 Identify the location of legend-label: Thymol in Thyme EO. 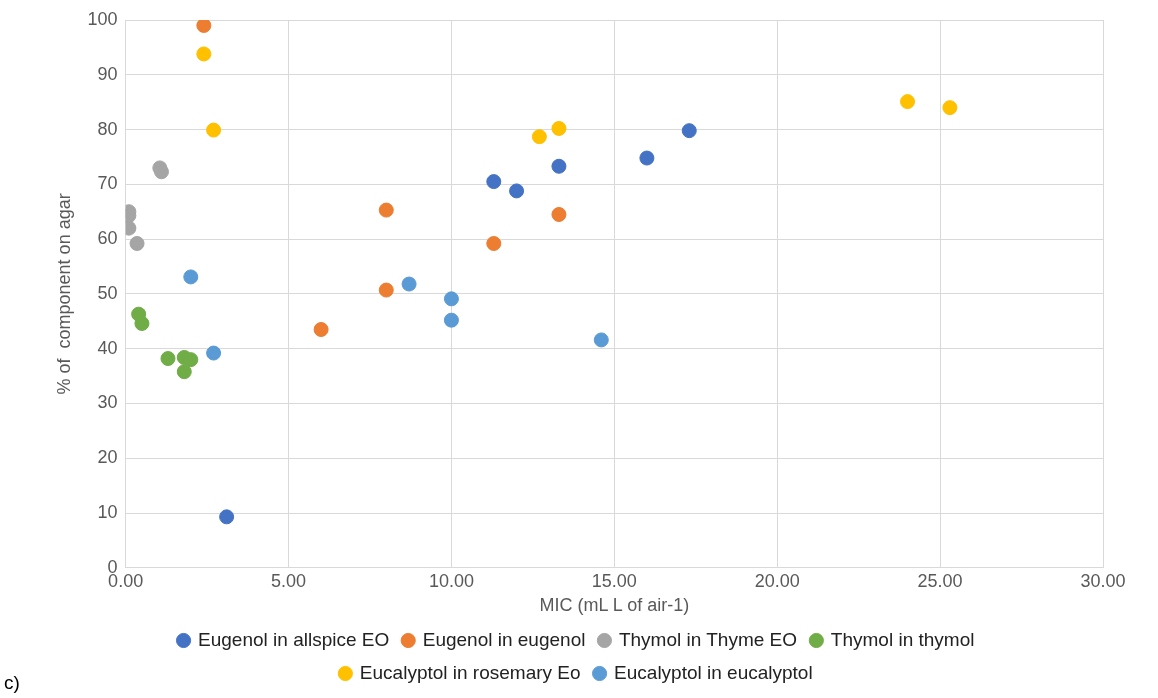
(708, 639).